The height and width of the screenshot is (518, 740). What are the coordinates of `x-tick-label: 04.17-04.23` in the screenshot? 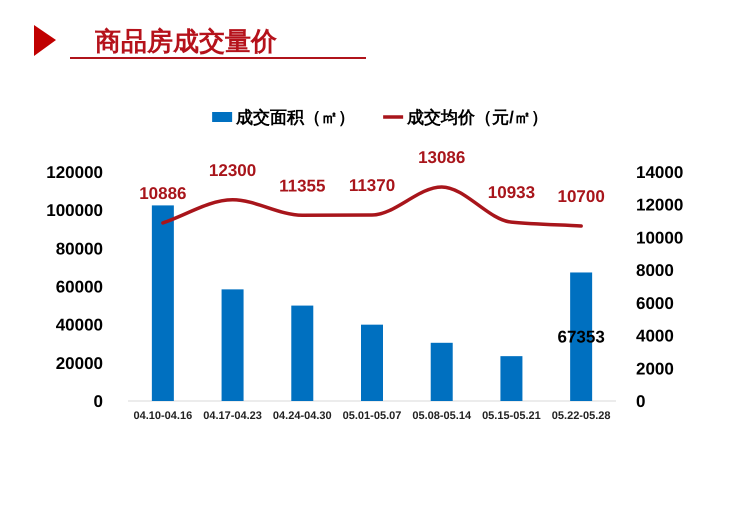 It's located at (232, 416).